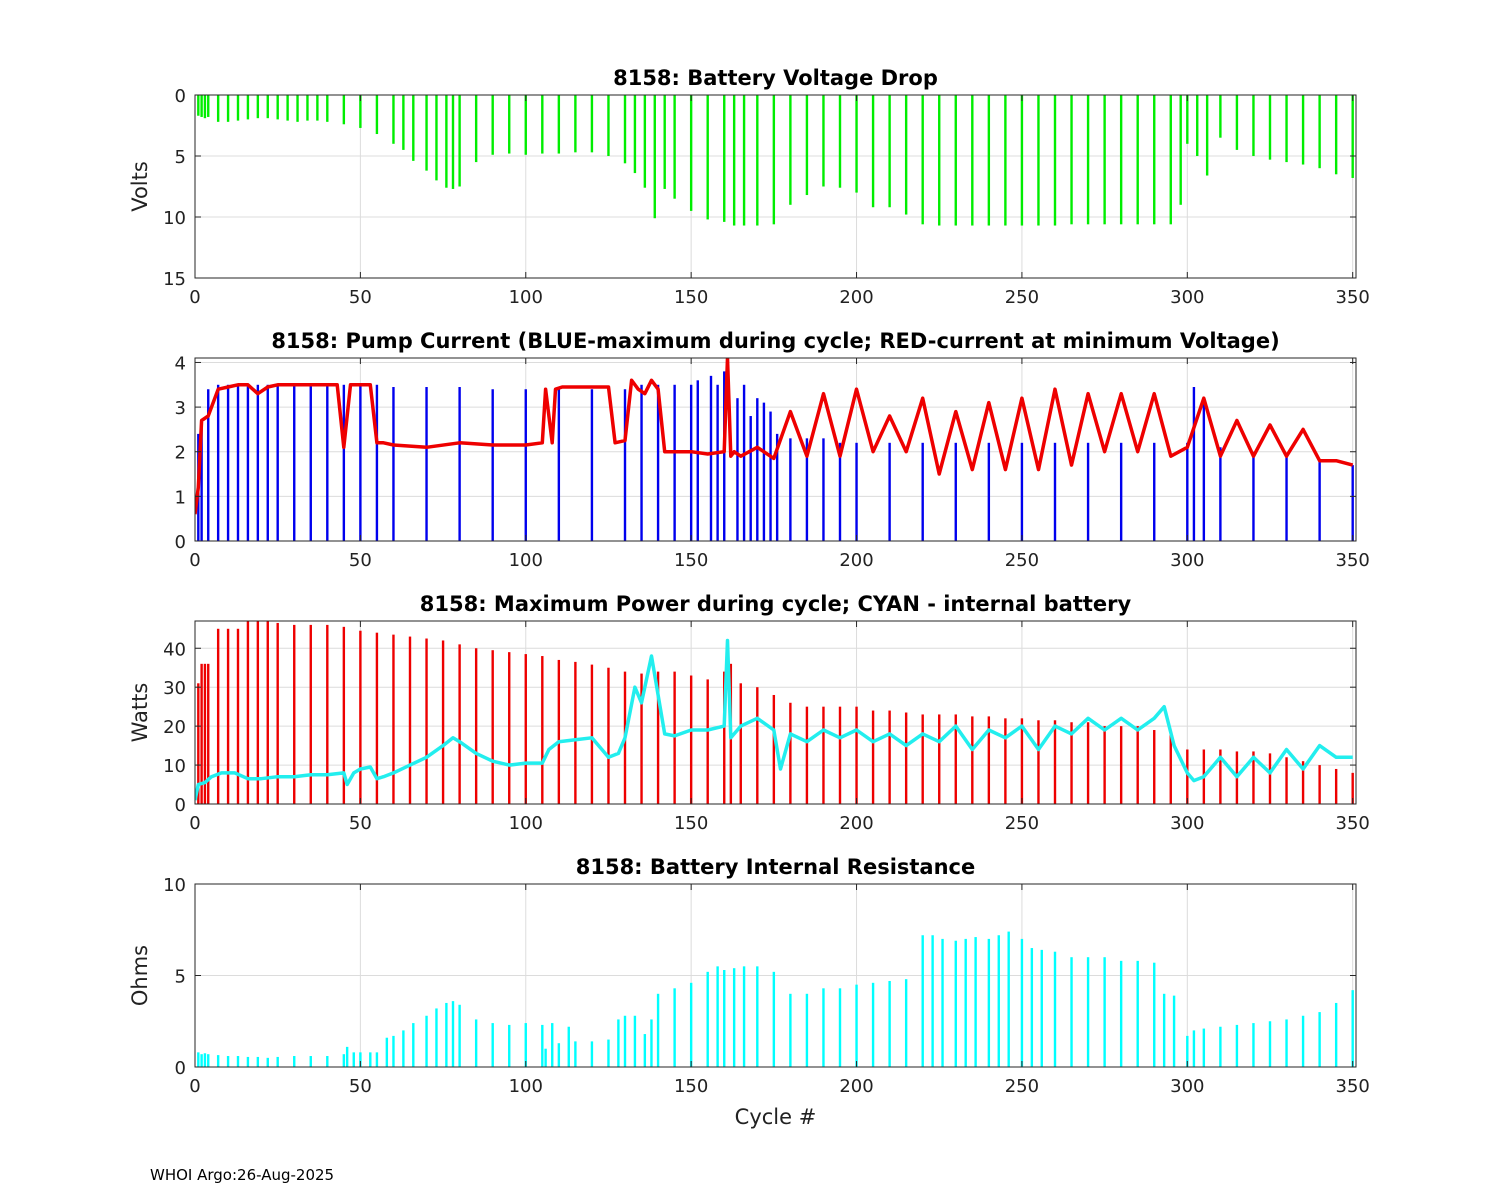  I want to click on x-tick-label: 250, so click(1022, 560).